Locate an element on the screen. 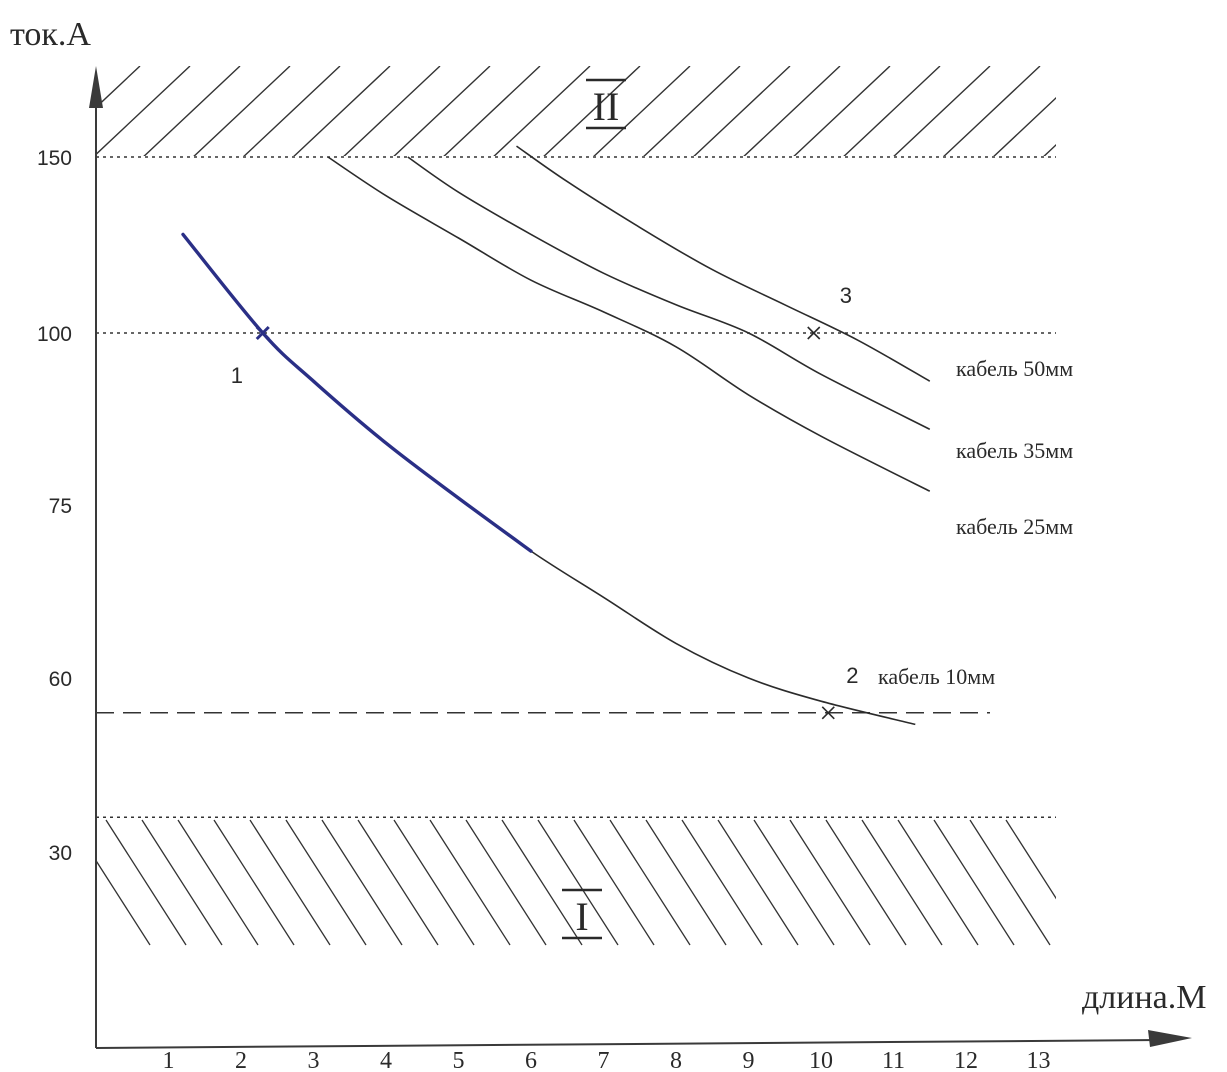 This screenshot has width=1227, height=1072. region-label: I is located at coordinates (581, 916).